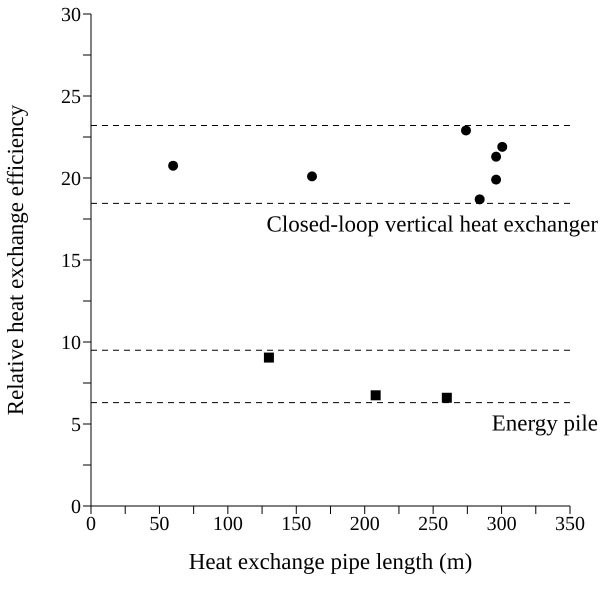 This screenshot has width=612, height=591. What do you see at coordinates (76, 507) in the screenshot?
I see `y-tick-label: 0` at bounding box center [76, 507].